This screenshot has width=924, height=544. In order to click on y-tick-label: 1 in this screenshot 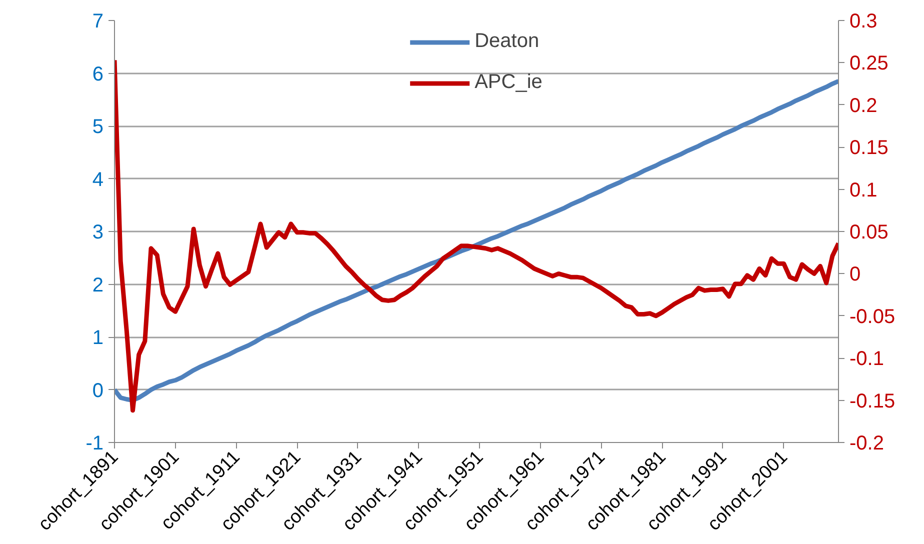, I will do `click(98, 338)`.